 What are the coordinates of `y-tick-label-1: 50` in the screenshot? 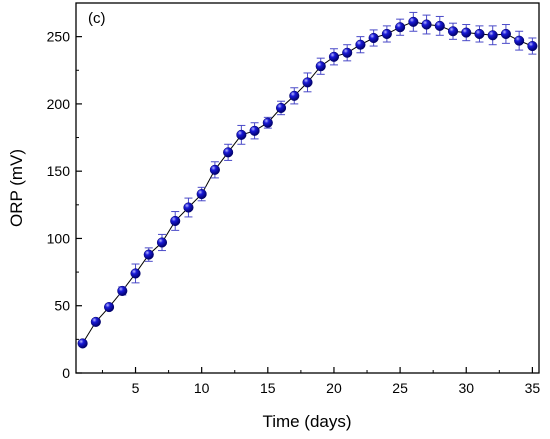 It's located at (62, 306).